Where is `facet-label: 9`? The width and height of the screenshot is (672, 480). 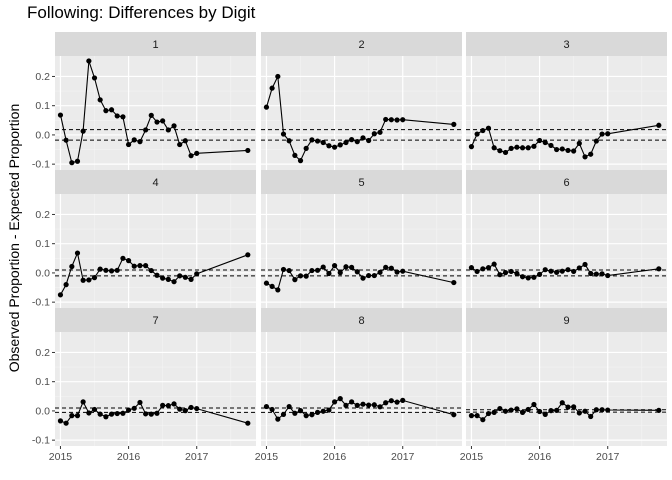 facet-label: 9 is located at coordinates (566, 321).